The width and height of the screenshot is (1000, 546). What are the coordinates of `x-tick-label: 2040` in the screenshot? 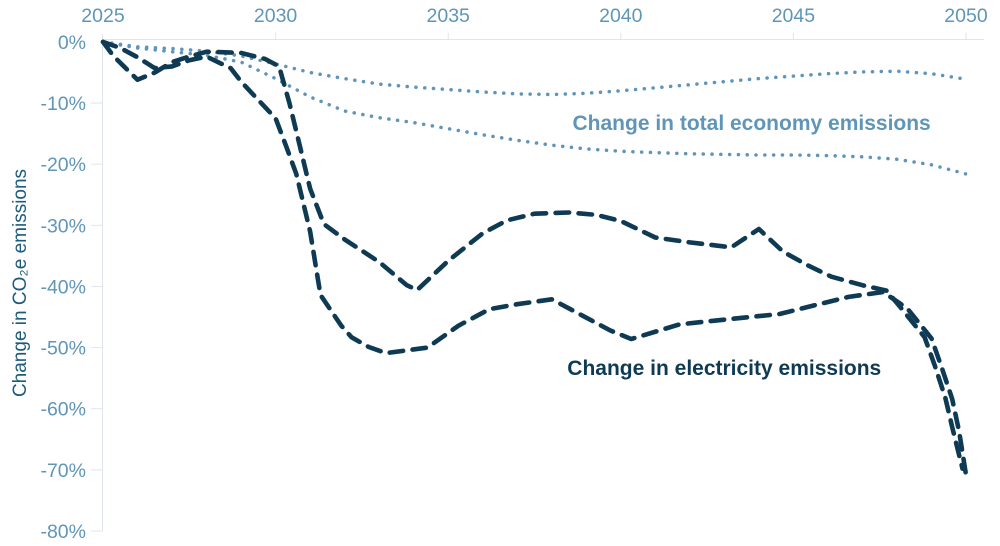 It's located at (621, 16).